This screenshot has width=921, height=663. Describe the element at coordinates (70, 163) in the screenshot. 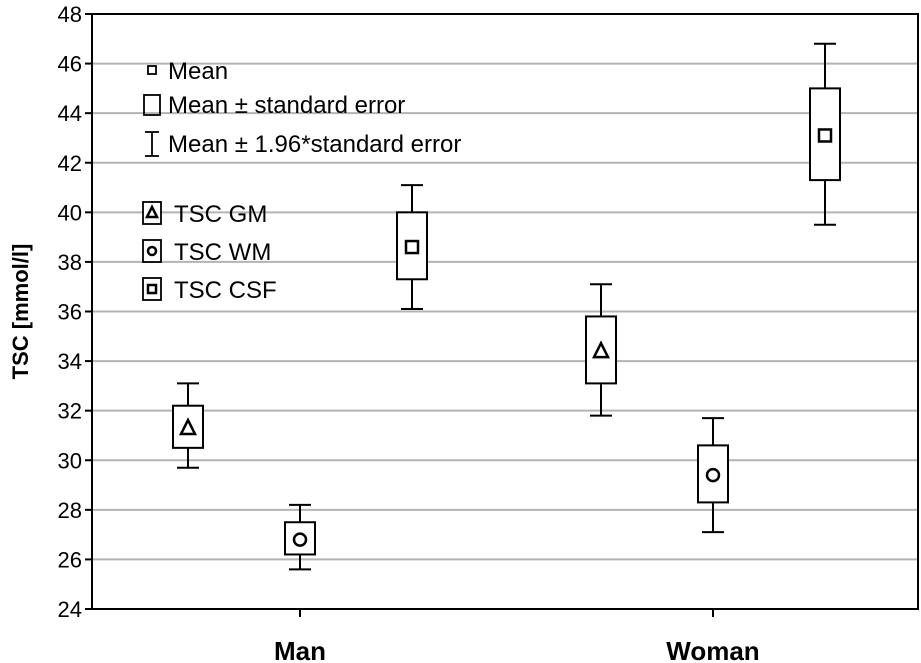

I see `y-tick-label: 42` at that location.